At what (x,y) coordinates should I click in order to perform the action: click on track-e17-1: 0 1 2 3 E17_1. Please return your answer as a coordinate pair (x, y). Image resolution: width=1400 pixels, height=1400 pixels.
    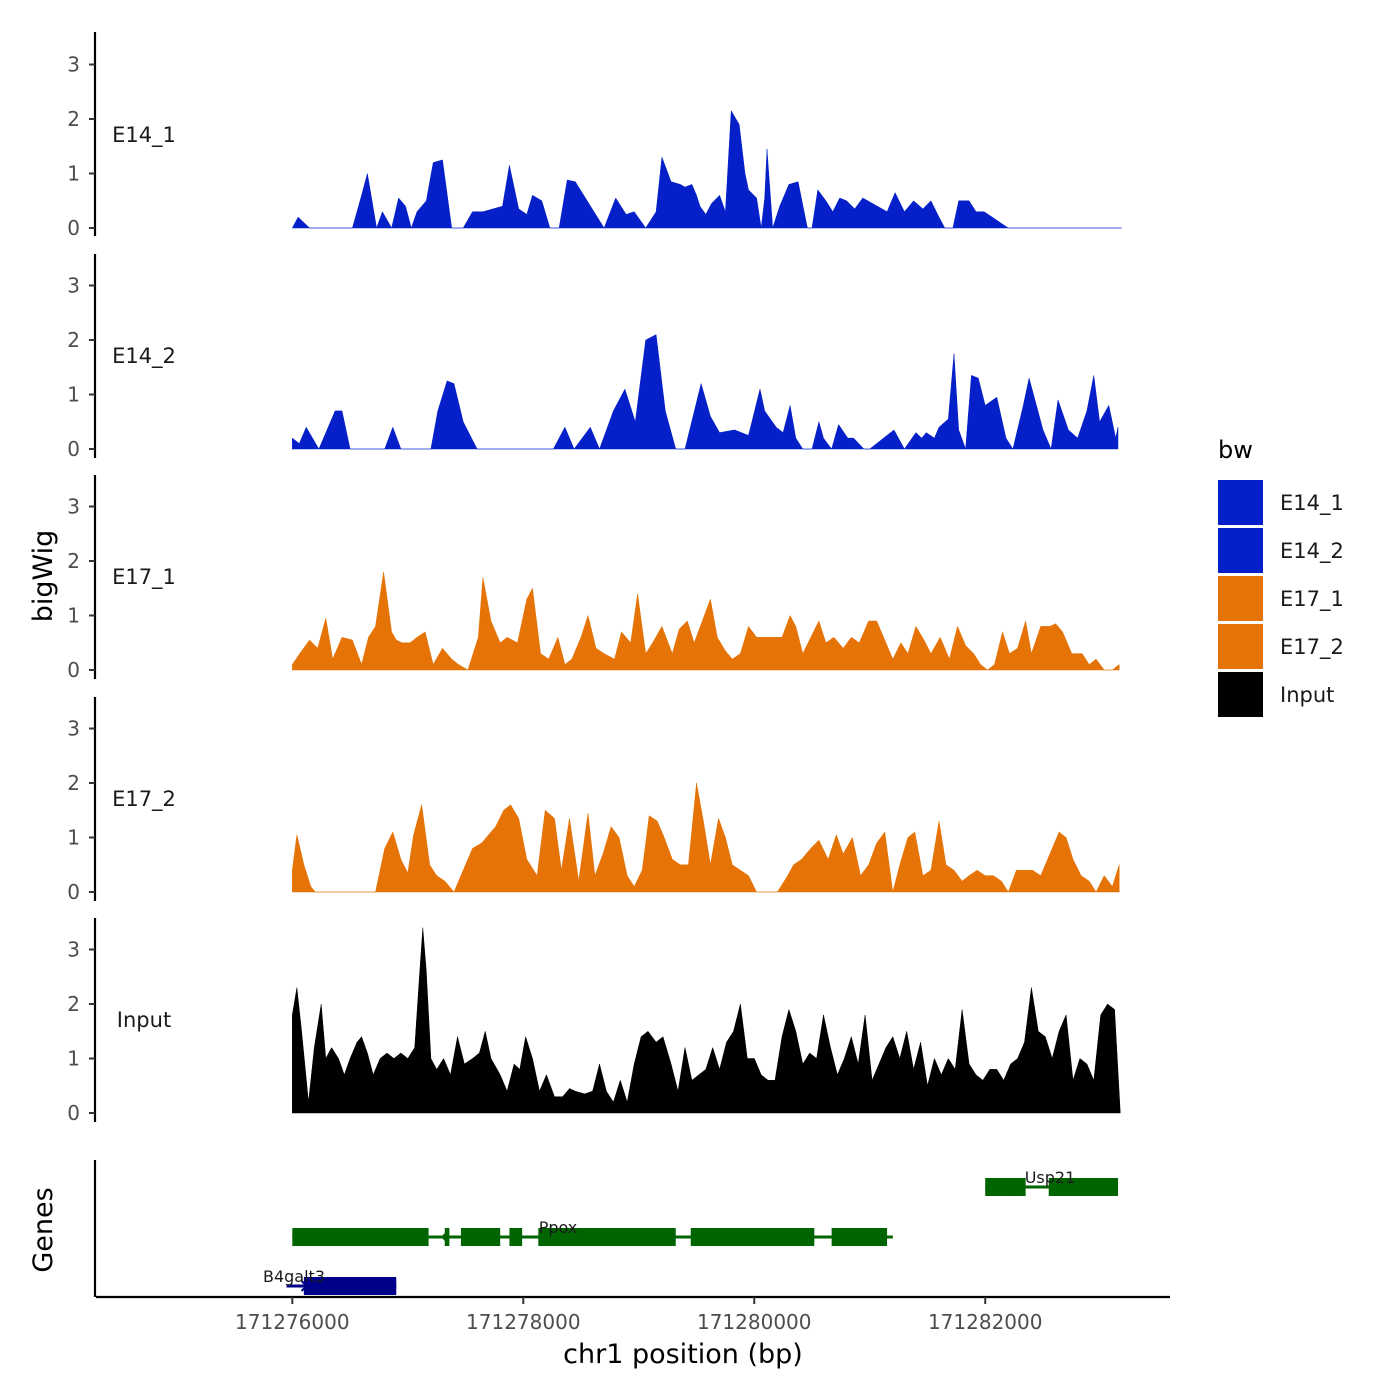
    Looking at the image, I should click on (593, 578).